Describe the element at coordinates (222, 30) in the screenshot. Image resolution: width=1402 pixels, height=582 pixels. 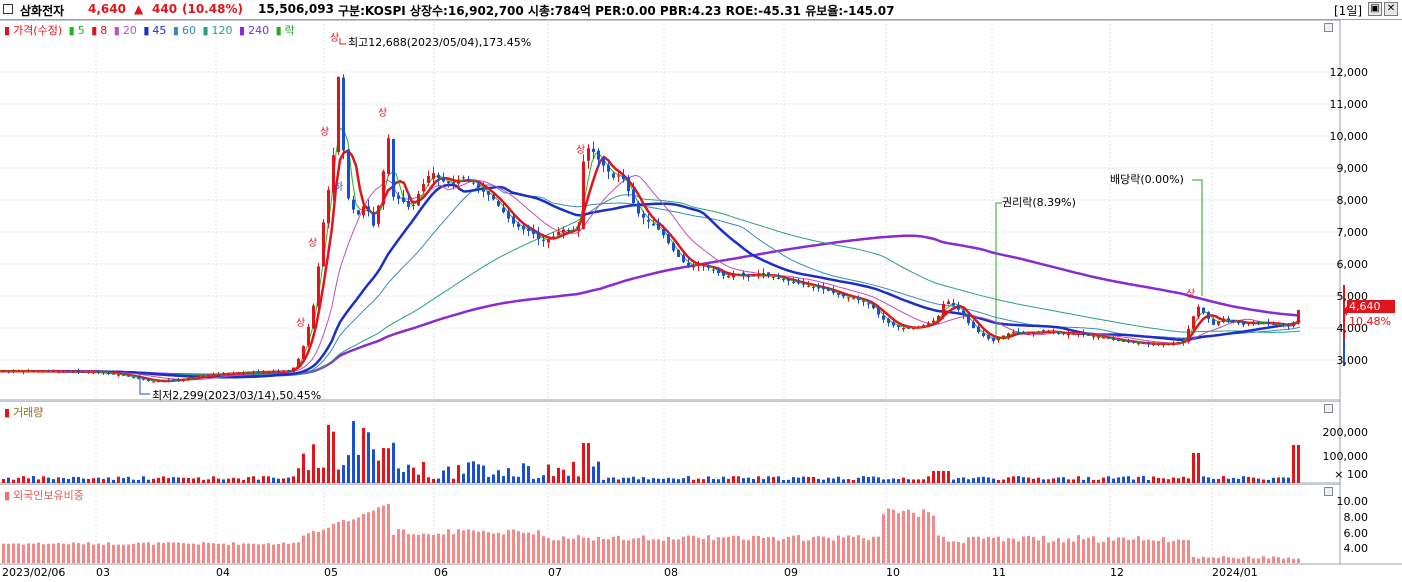
I see `legend-ma120: 120` at that location.